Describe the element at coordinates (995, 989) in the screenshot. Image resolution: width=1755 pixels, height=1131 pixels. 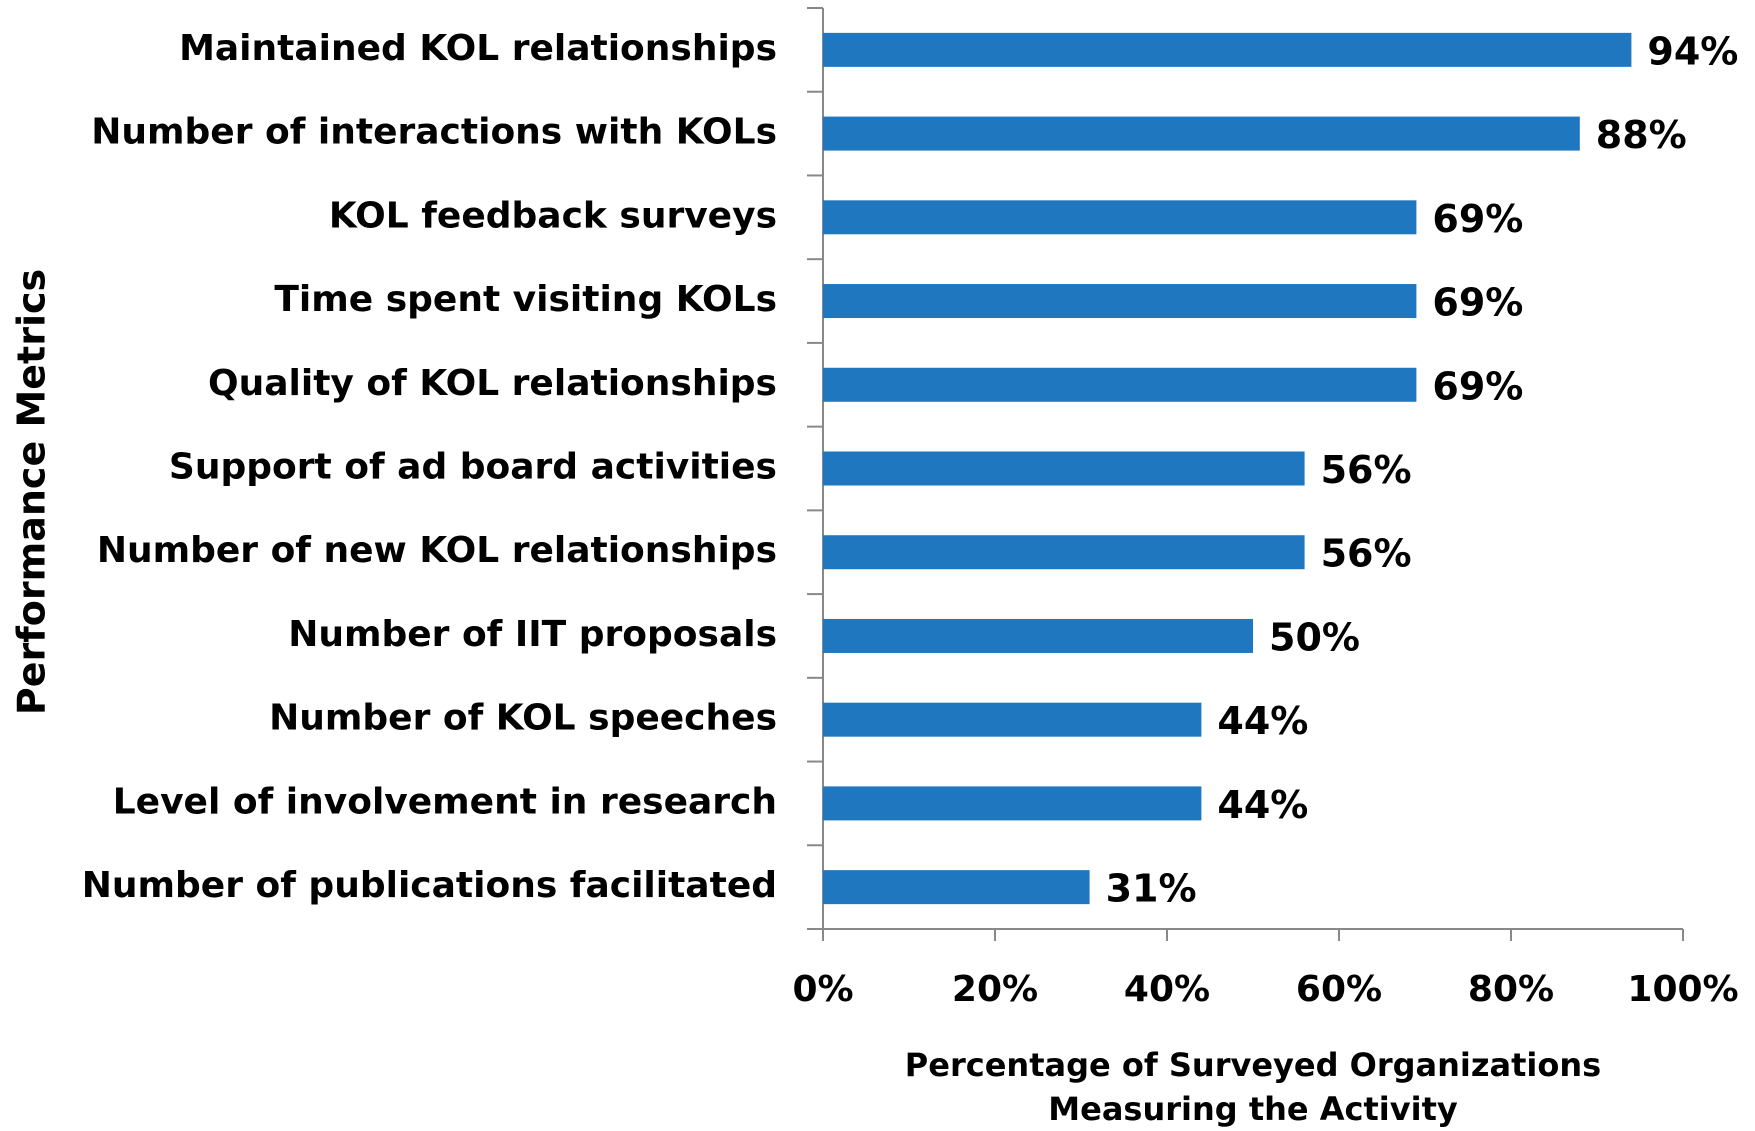
I see `x-tick-label: 20%` at that location.